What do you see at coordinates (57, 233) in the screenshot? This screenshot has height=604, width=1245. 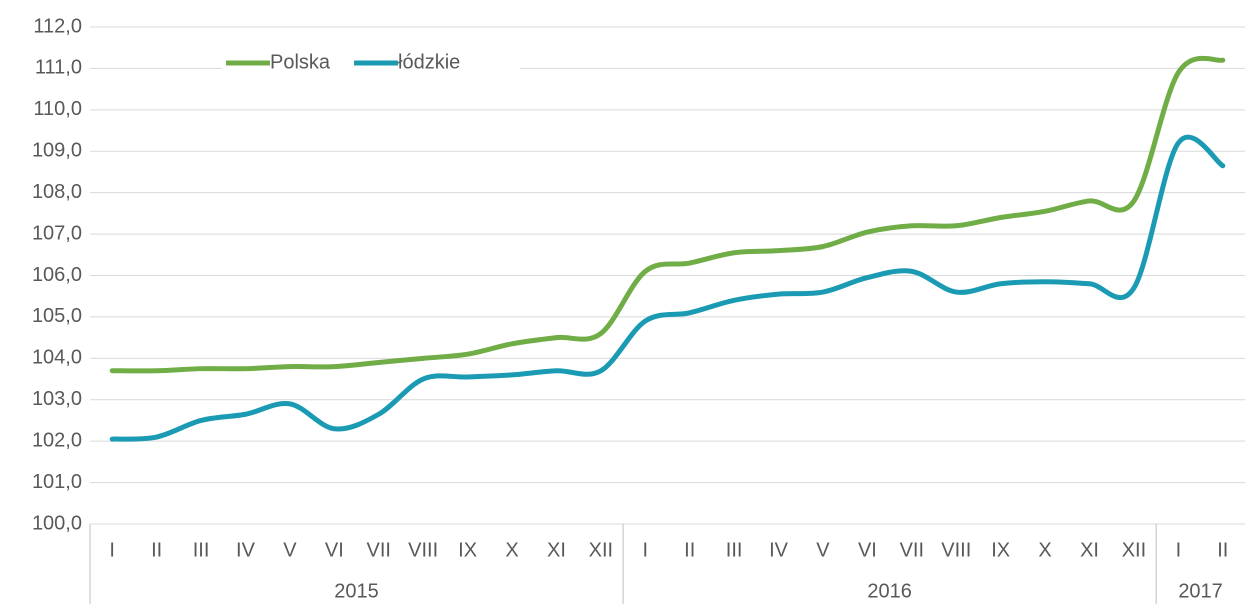 I see `y-tick-label: 107,0` at bounding box center [57, 233].